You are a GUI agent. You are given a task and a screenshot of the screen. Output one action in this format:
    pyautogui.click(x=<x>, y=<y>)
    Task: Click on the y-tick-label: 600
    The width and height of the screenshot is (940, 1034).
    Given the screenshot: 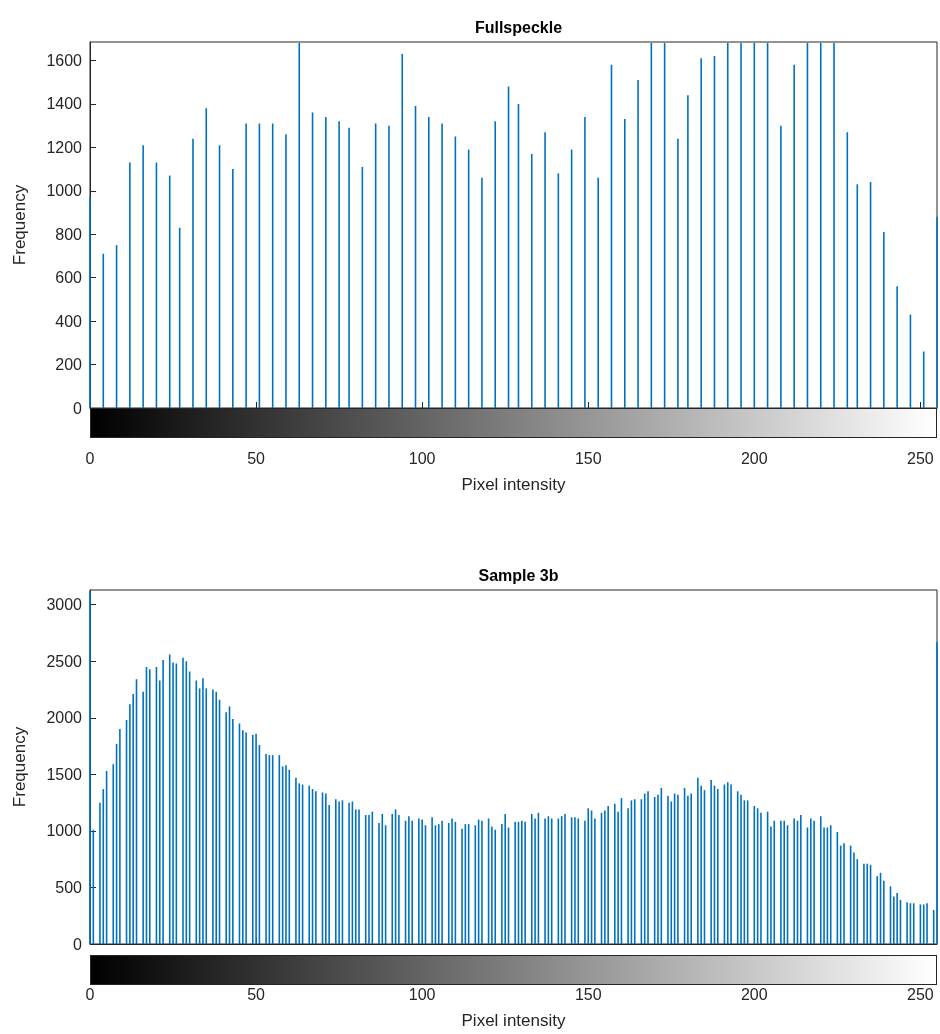 What is the action you would take?
    pyautogui.click(x=69, y=278)
    